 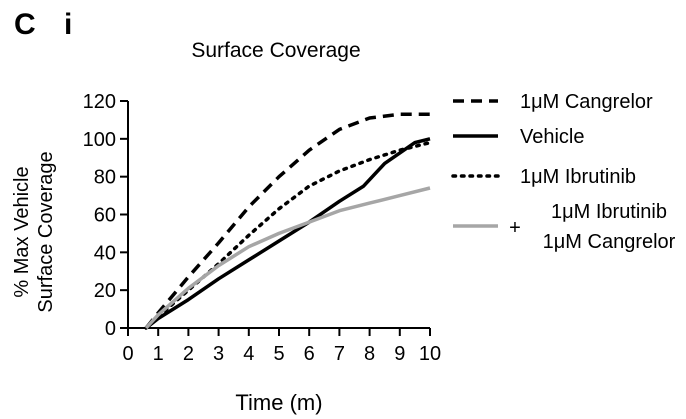 I want to click on legend-label-4: 1μM Cangrelor, so click(x=609, y=242).